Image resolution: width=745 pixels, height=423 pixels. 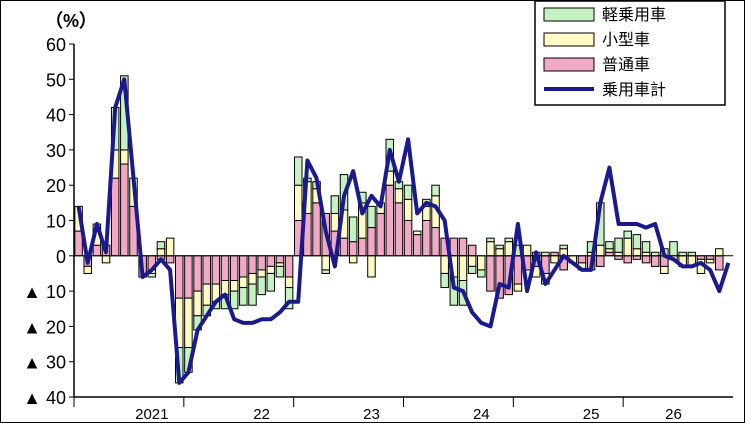 I want to click on y-tick-label: 20, so click(x=56, y=186).